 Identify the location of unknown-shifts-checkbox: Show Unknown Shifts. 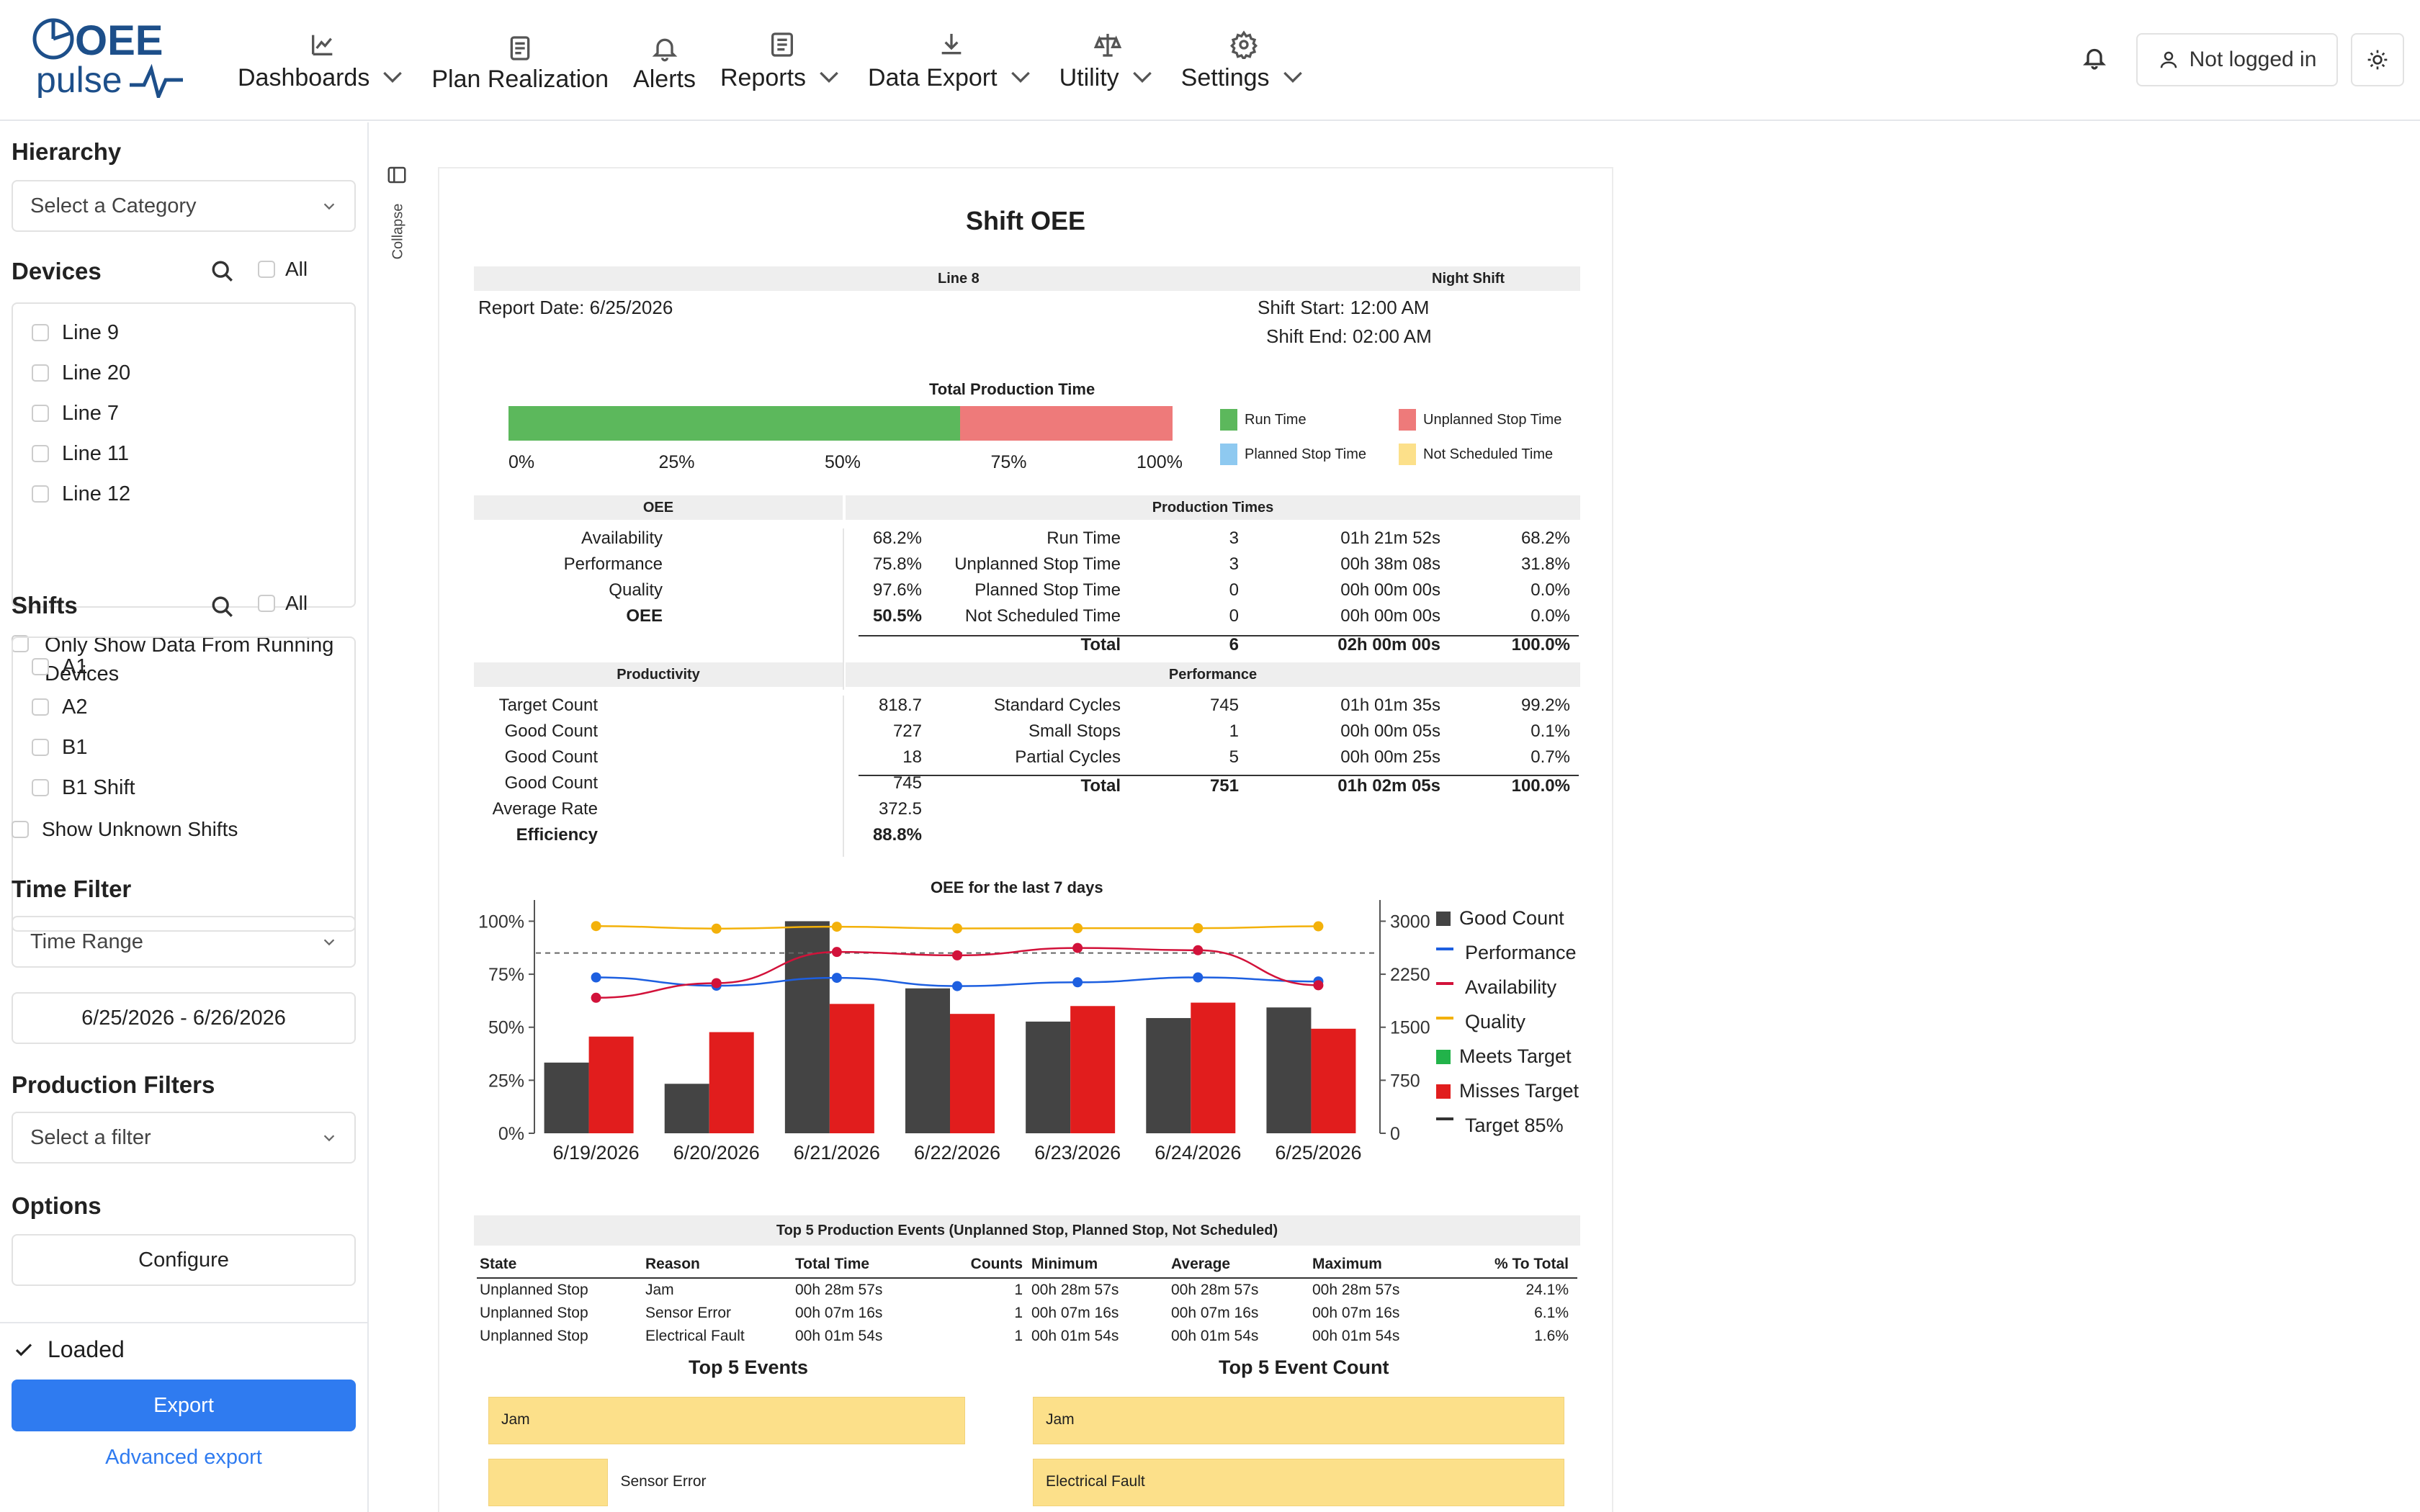
(125, 829).